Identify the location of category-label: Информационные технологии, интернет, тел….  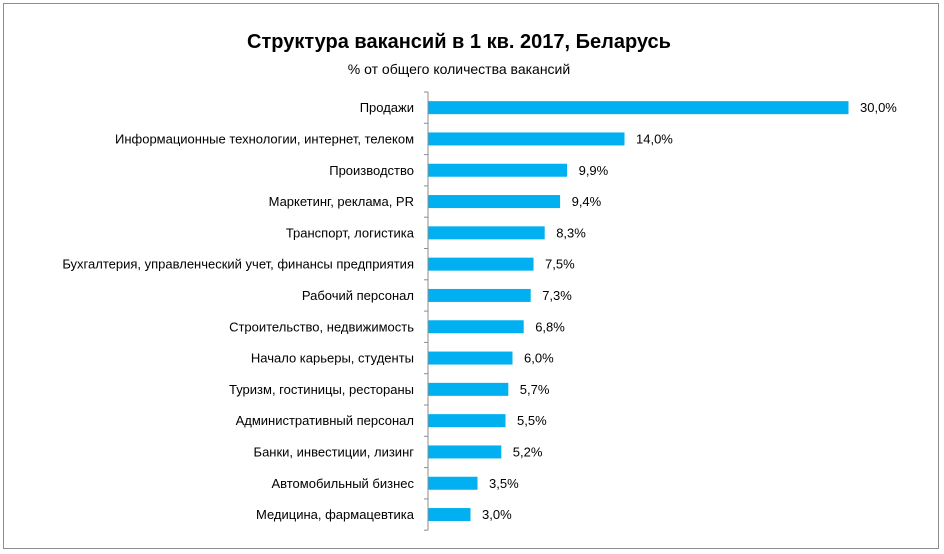
(264, 138).